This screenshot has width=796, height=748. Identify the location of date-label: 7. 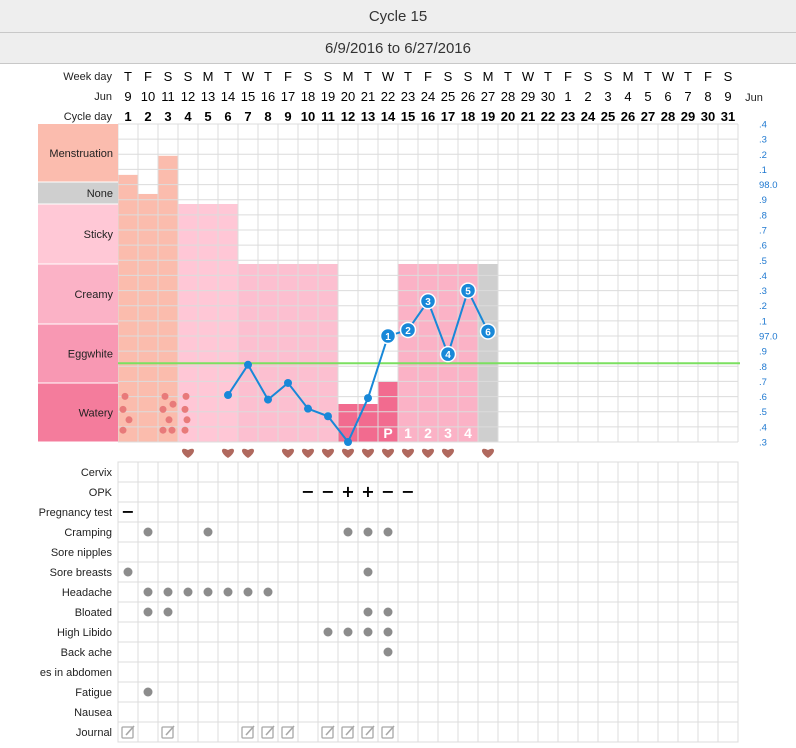
(687, 96).